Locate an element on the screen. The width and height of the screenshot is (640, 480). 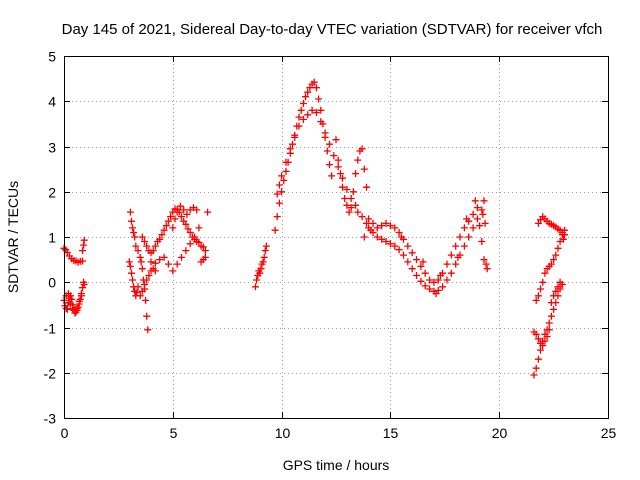
y-tick-label: -2 is located at coordinates (50, 374).